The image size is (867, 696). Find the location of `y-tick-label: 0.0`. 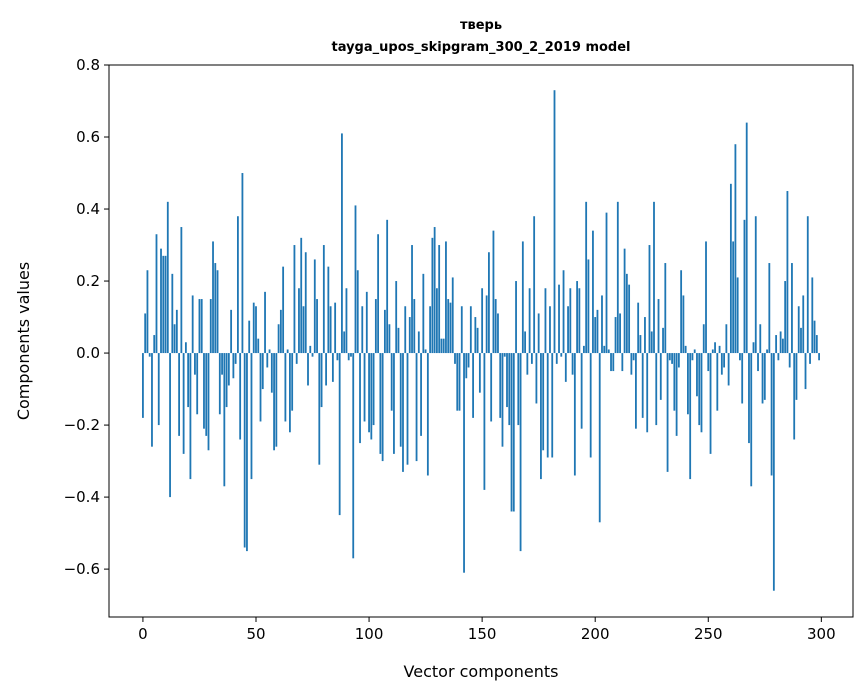

y-tick-label: 0.0 is located at coordinates (88, 353).